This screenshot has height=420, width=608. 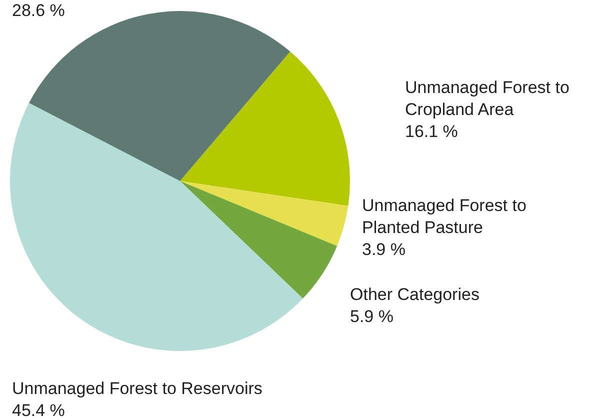 What do you see at coordinates (415, 294) in the screenshot?
I see `slice-label: Other Categories` at bounding box center [415, 294].